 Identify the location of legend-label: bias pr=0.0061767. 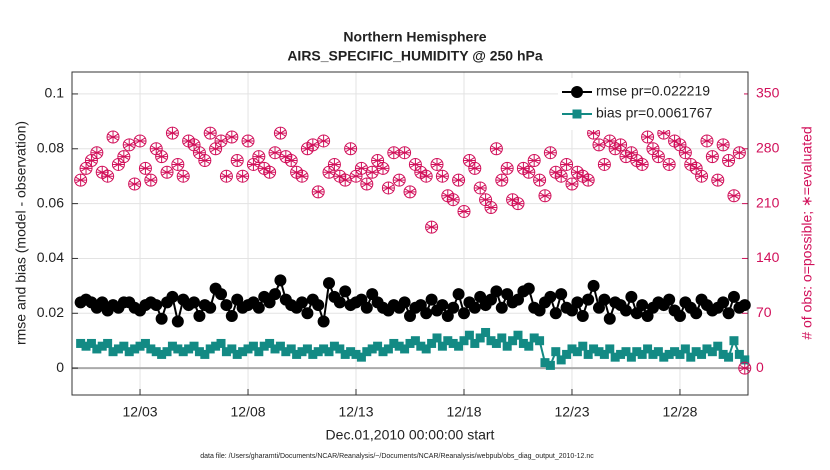
(654, 113).